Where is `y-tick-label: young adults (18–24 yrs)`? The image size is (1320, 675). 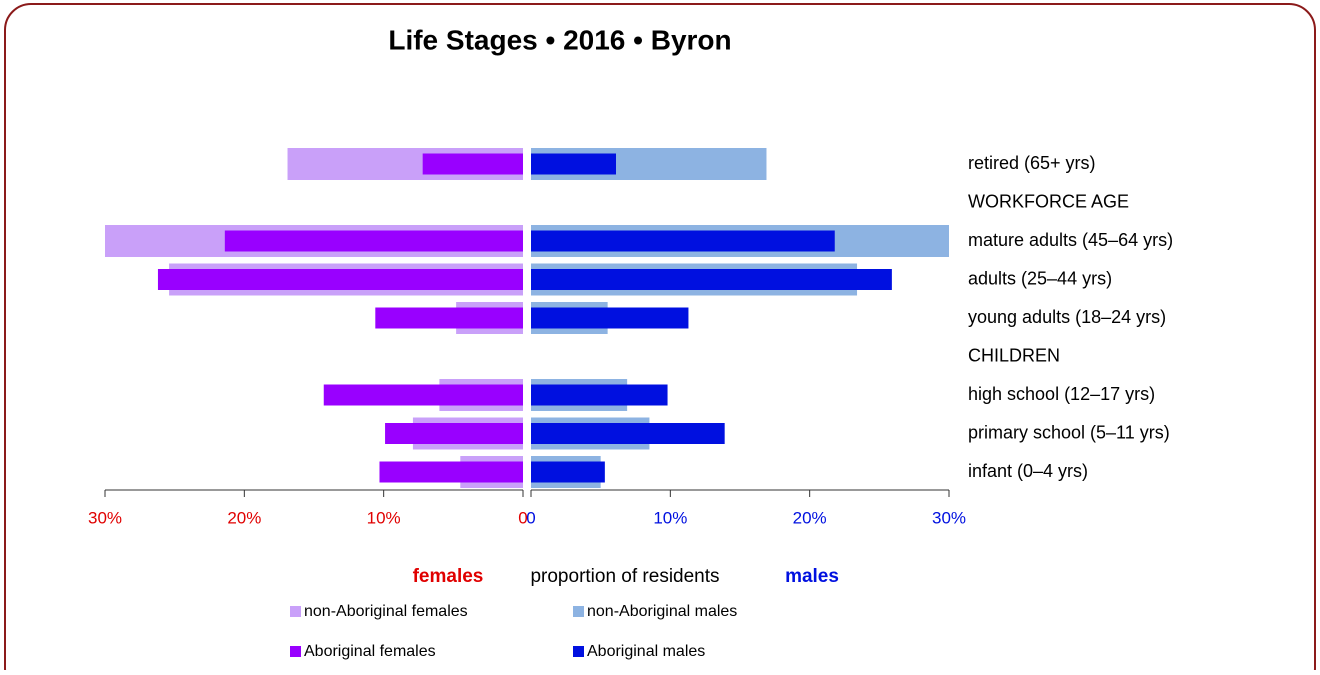
y-tick-label: young adults (18–24 yrs) is located at coordinates (1067, 317).